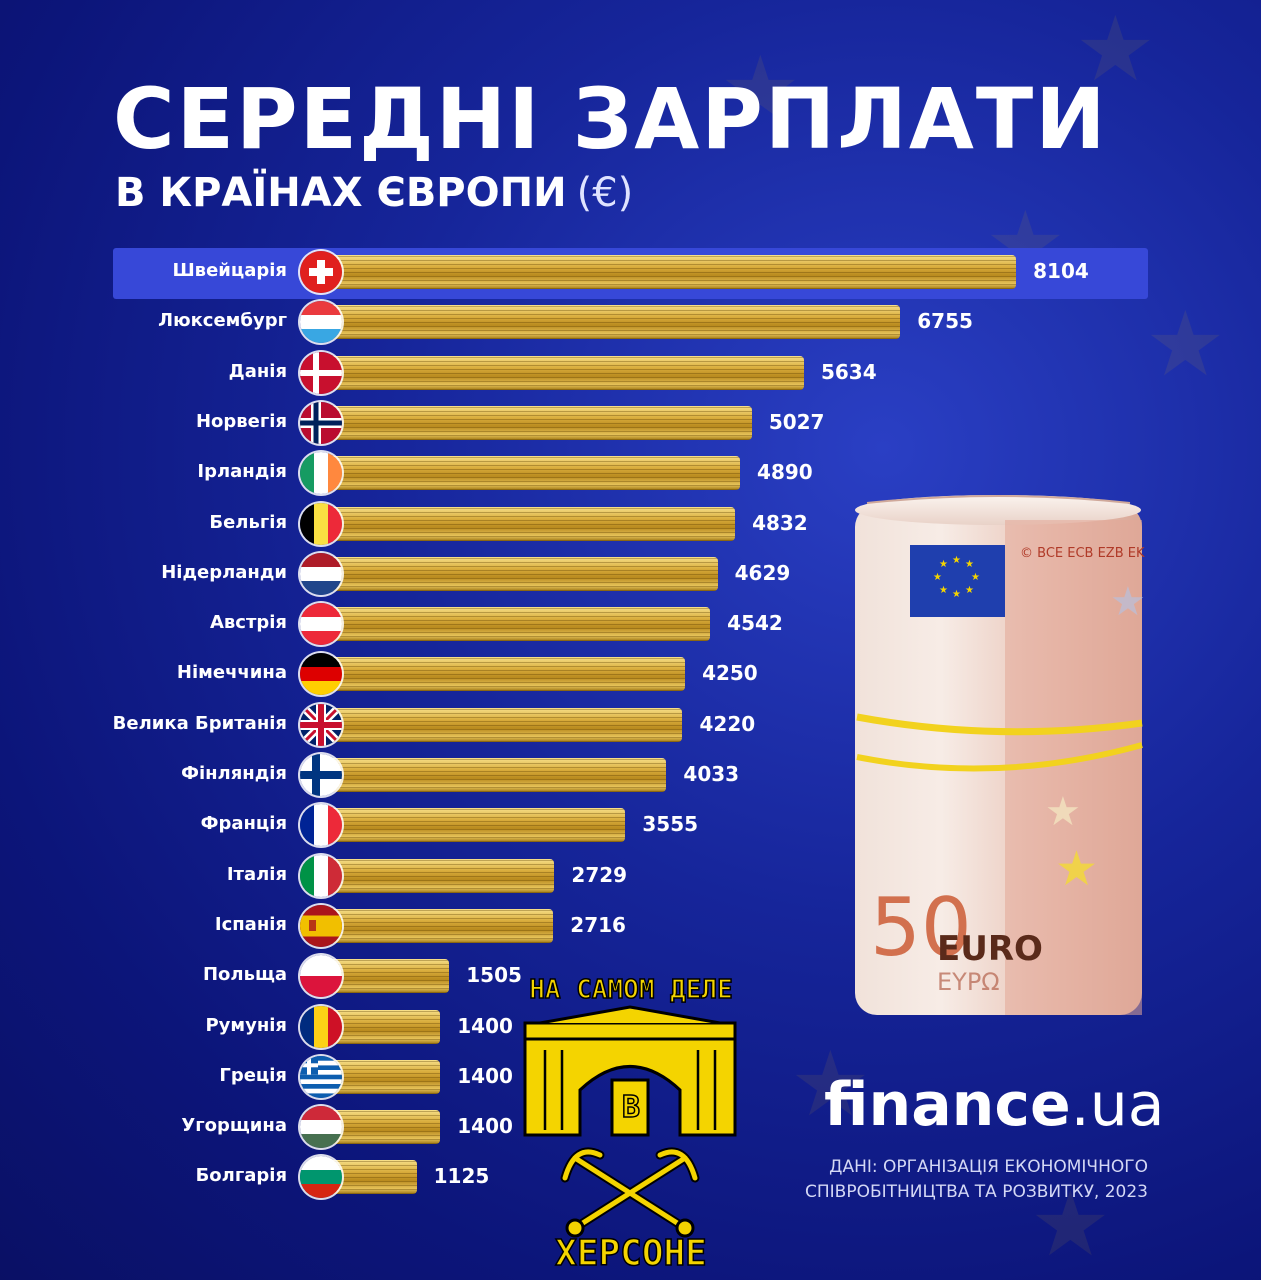  Describe the element at coordinates (1082, 553) in the screenshot. I see `banknote-serial: © BCE ECB EZB EK` at that location.